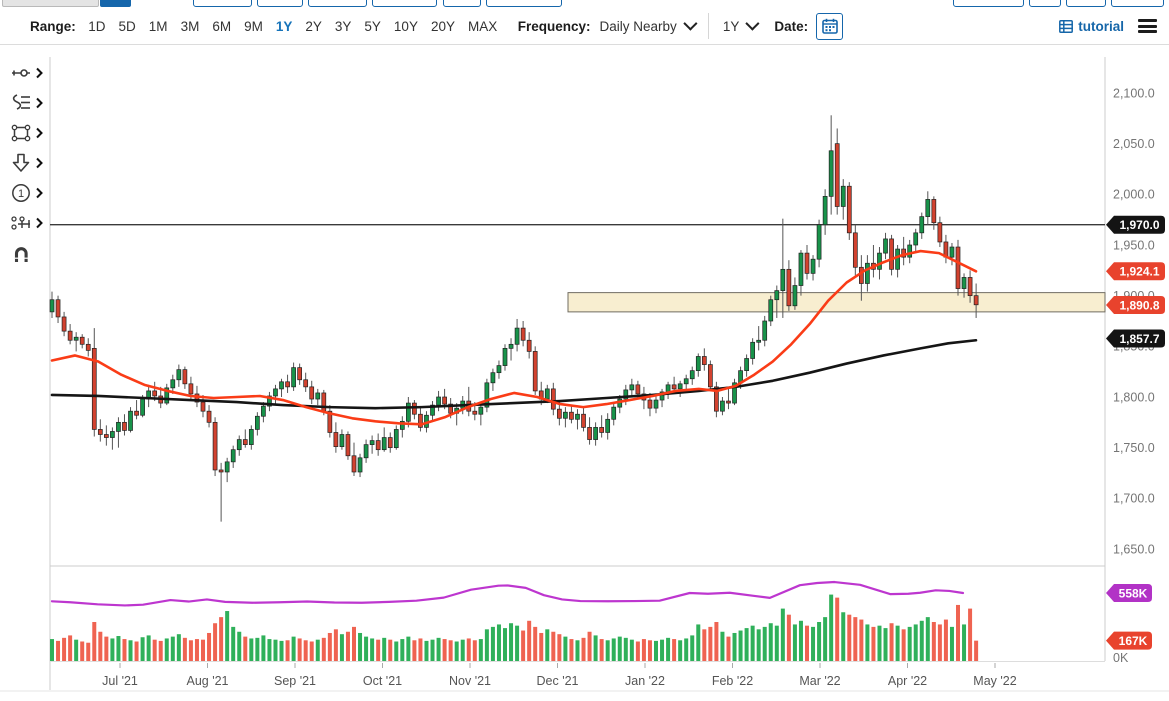 The image size is (1169, 701). Describe the element at coordinates (732, 681) in the screenshot. I see `svg-text: Feb '22` at that location.